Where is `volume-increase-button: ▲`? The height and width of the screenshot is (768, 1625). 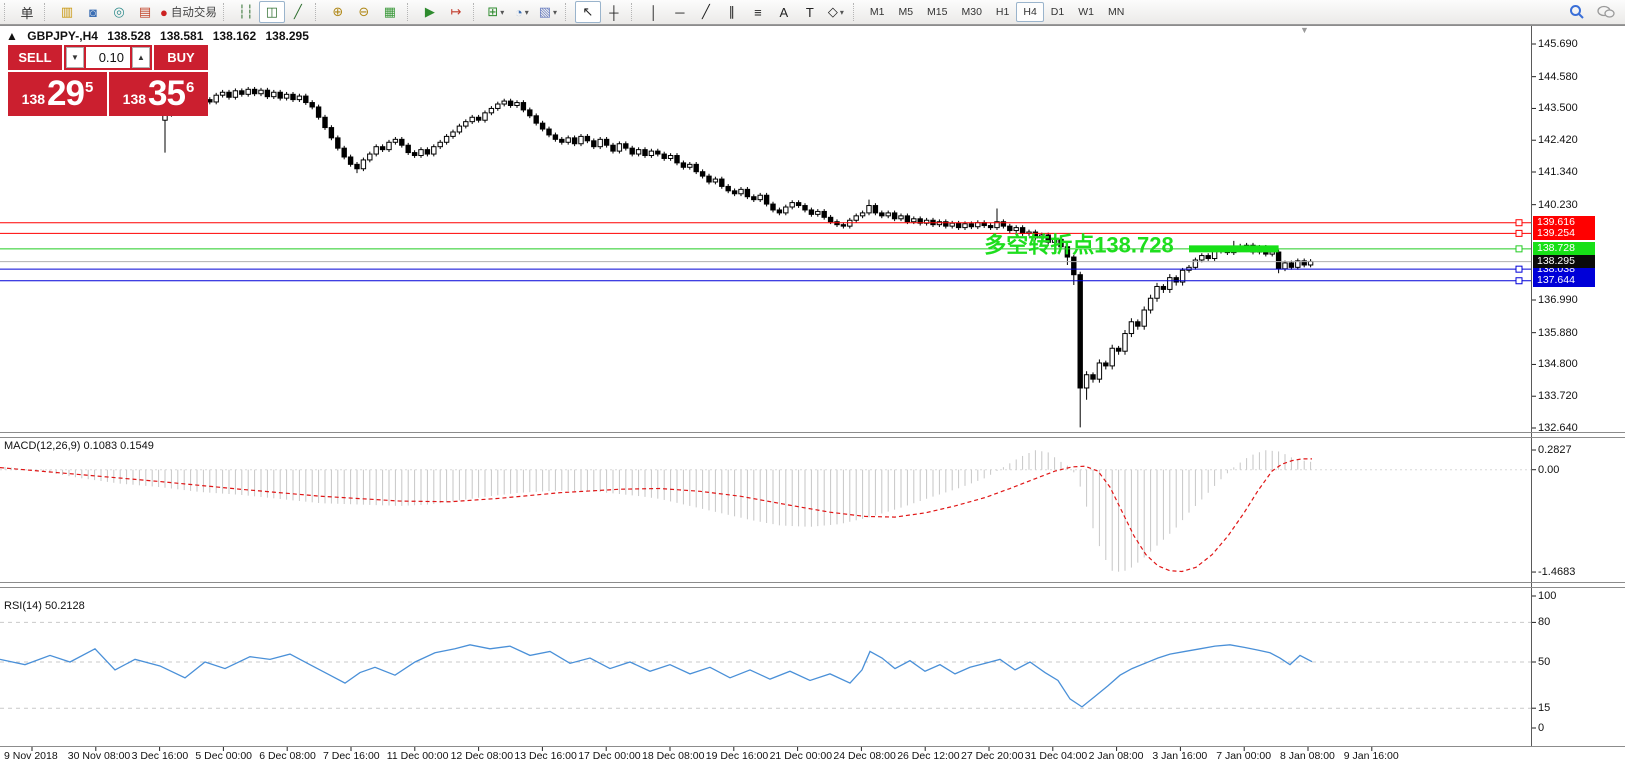 volume-increase-button: ▲ is located at coordinates (141, 57).